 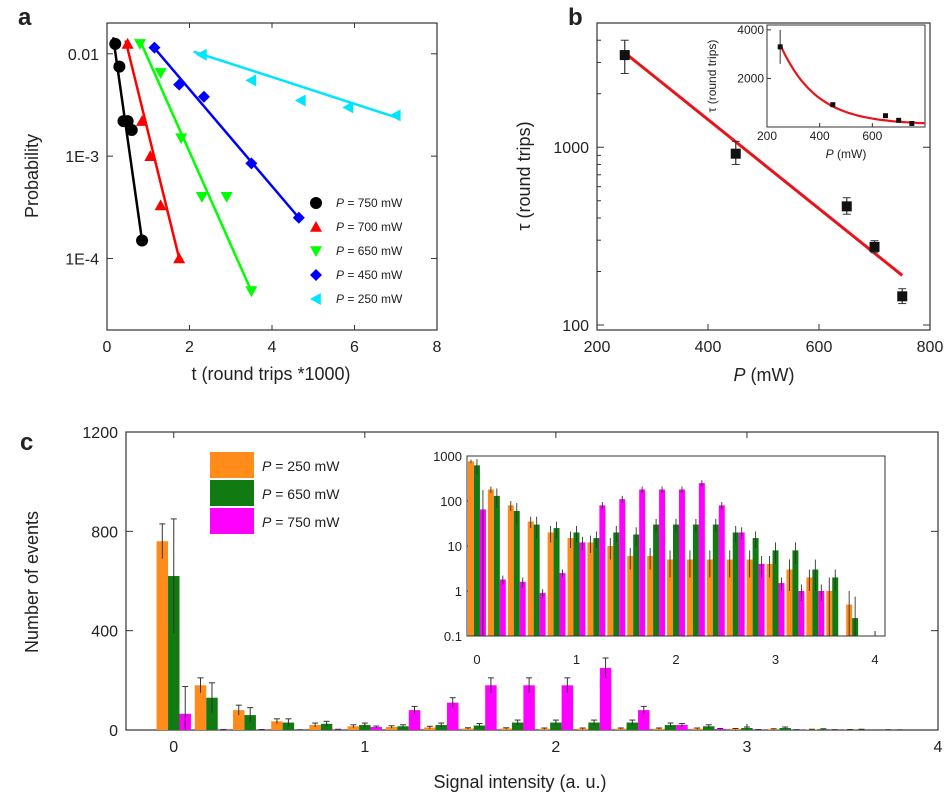 I want to click on panel-c-ytick-label: 800, so click(x=104, y=532).